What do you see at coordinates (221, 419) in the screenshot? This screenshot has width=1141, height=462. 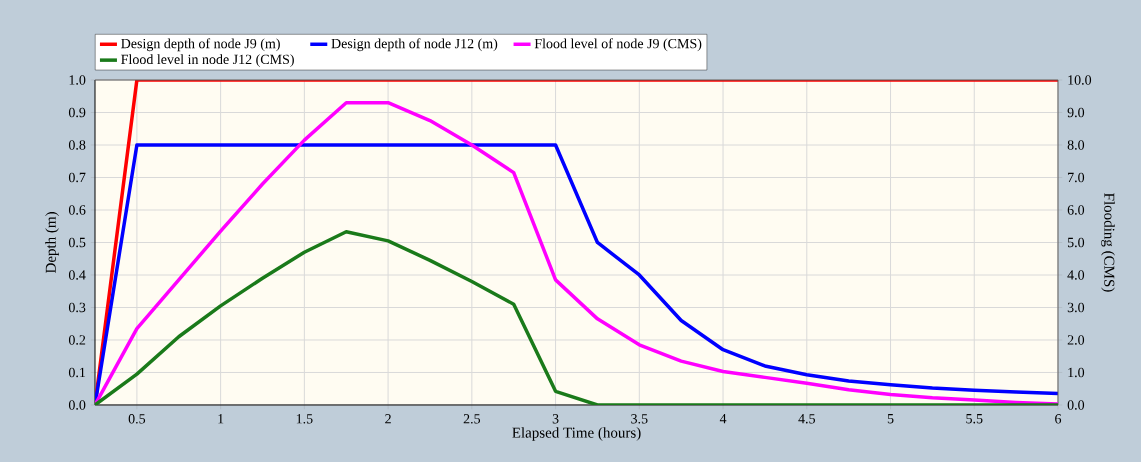 I see `x-tick-label: 1` at bounding box center [221, 419].